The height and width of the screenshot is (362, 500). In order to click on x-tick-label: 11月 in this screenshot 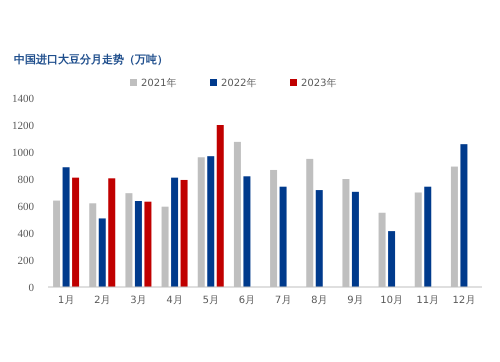, I will do `click(428, 300)`.